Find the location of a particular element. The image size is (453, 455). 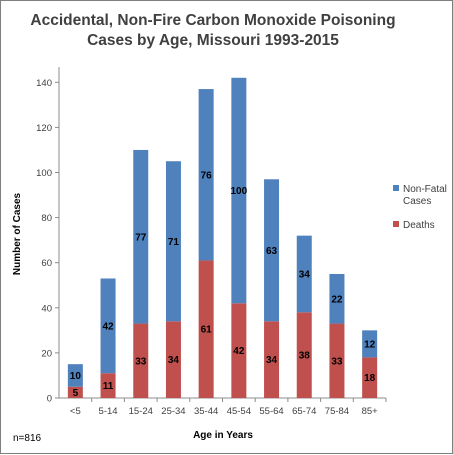

data-label-deaths-8: 33 is located at coordinates (337, 361).